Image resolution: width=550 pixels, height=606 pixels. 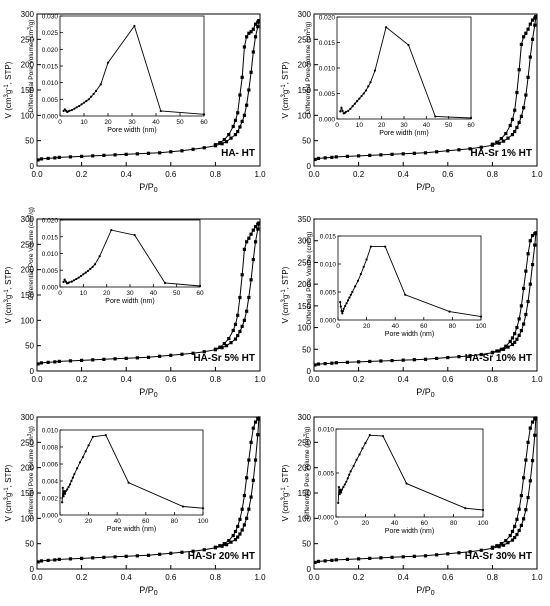 I want to click on inset-x-axis-label: Pore width (nm), so click(x=409, y=334).